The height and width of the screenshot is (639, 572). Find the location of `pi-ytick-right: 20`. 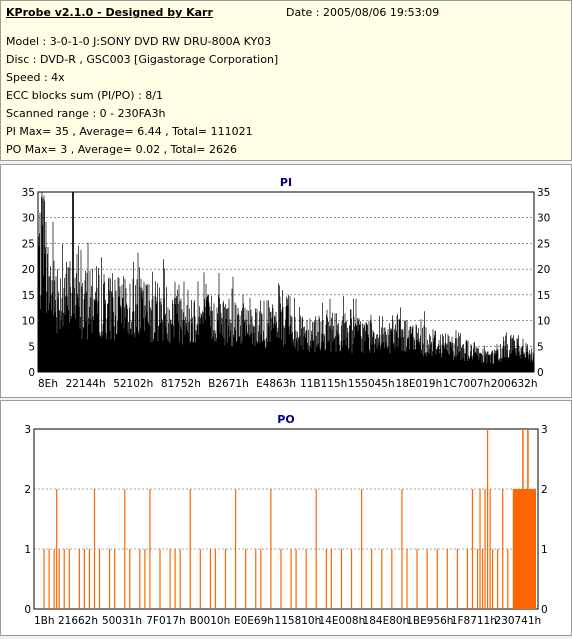

pi-ytick-right: 20 is located at coordinates (543, 270).